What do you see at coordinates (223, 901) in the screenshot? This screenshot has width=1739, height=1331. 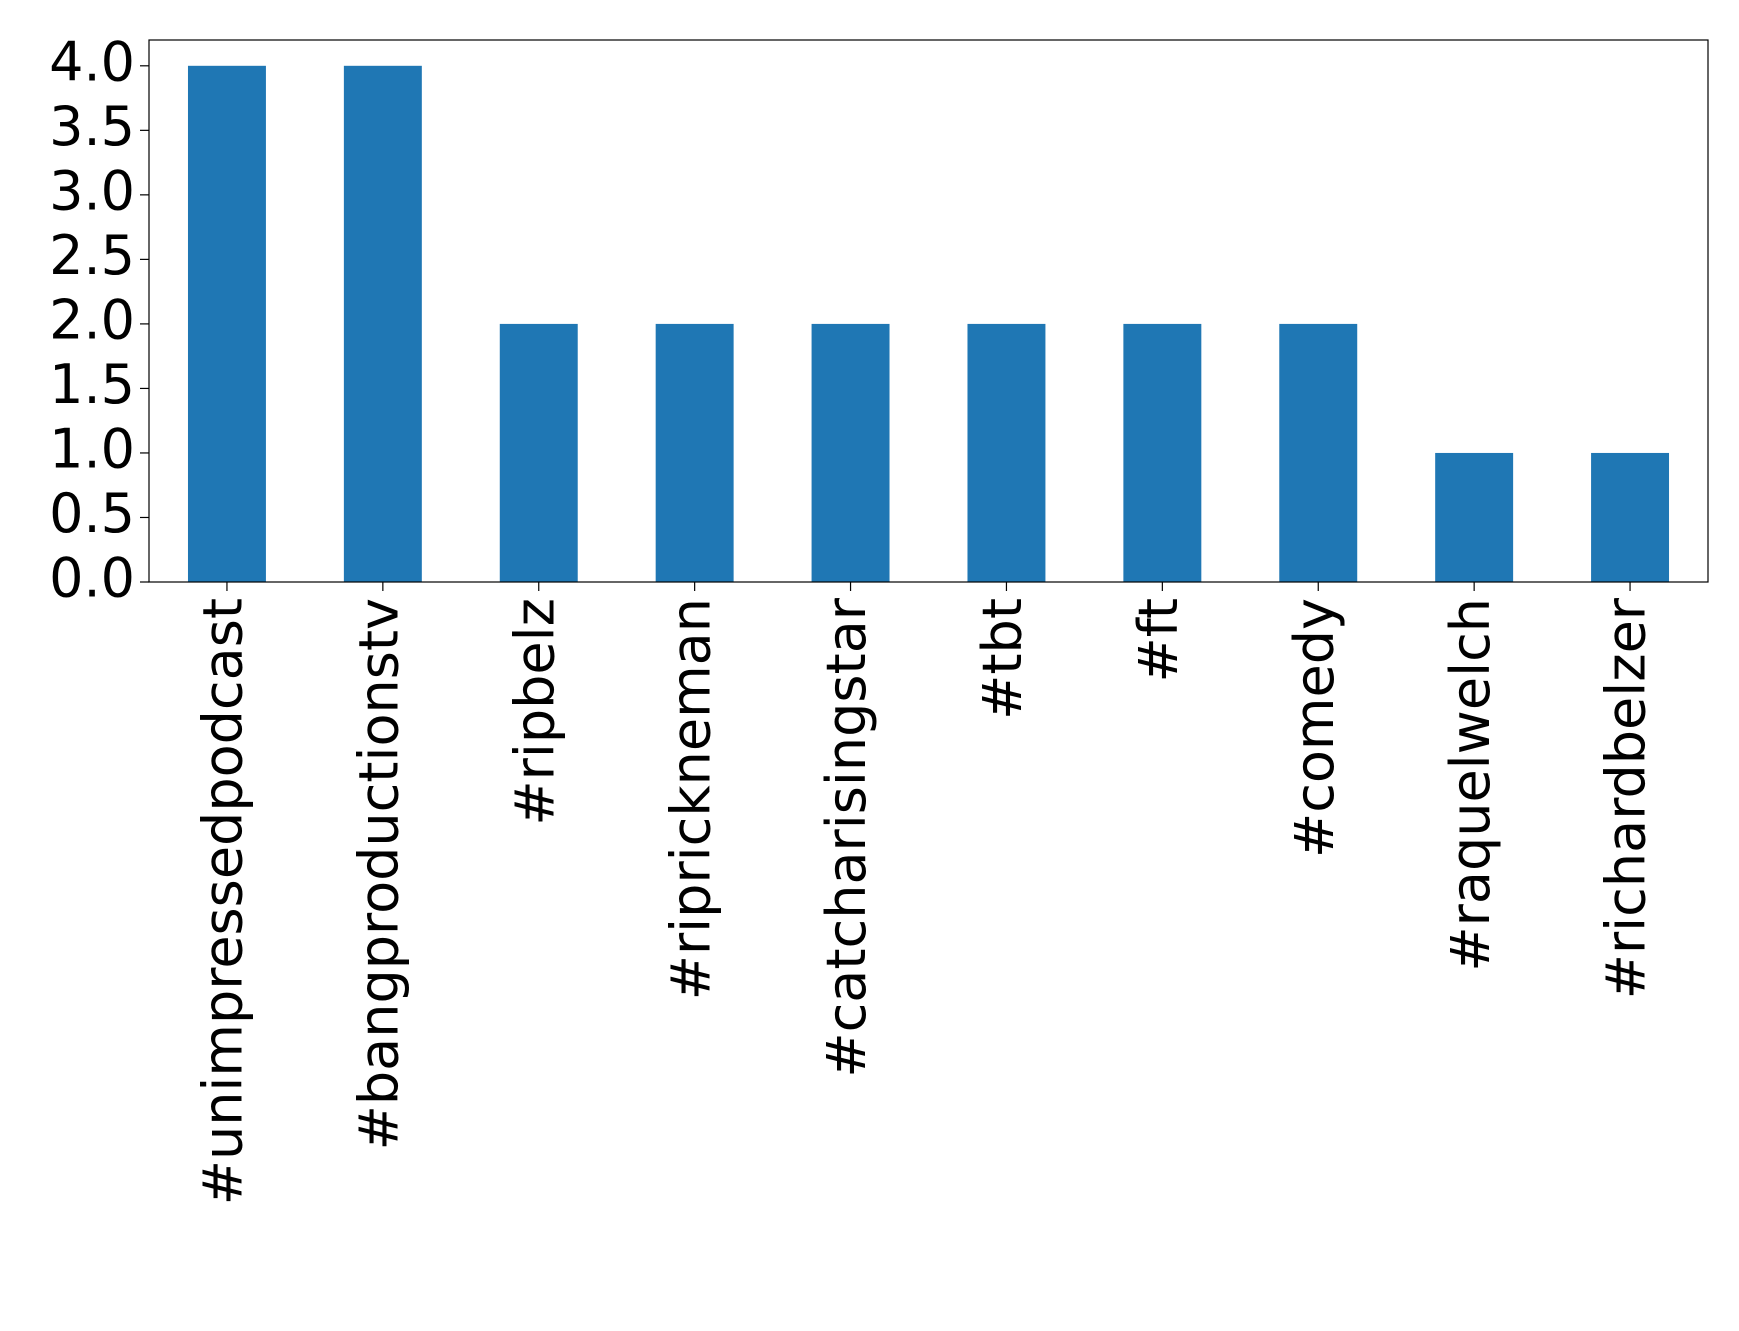 I see `x-tick-label: #unimpressedpodcast` at bounding box center [223, 901].